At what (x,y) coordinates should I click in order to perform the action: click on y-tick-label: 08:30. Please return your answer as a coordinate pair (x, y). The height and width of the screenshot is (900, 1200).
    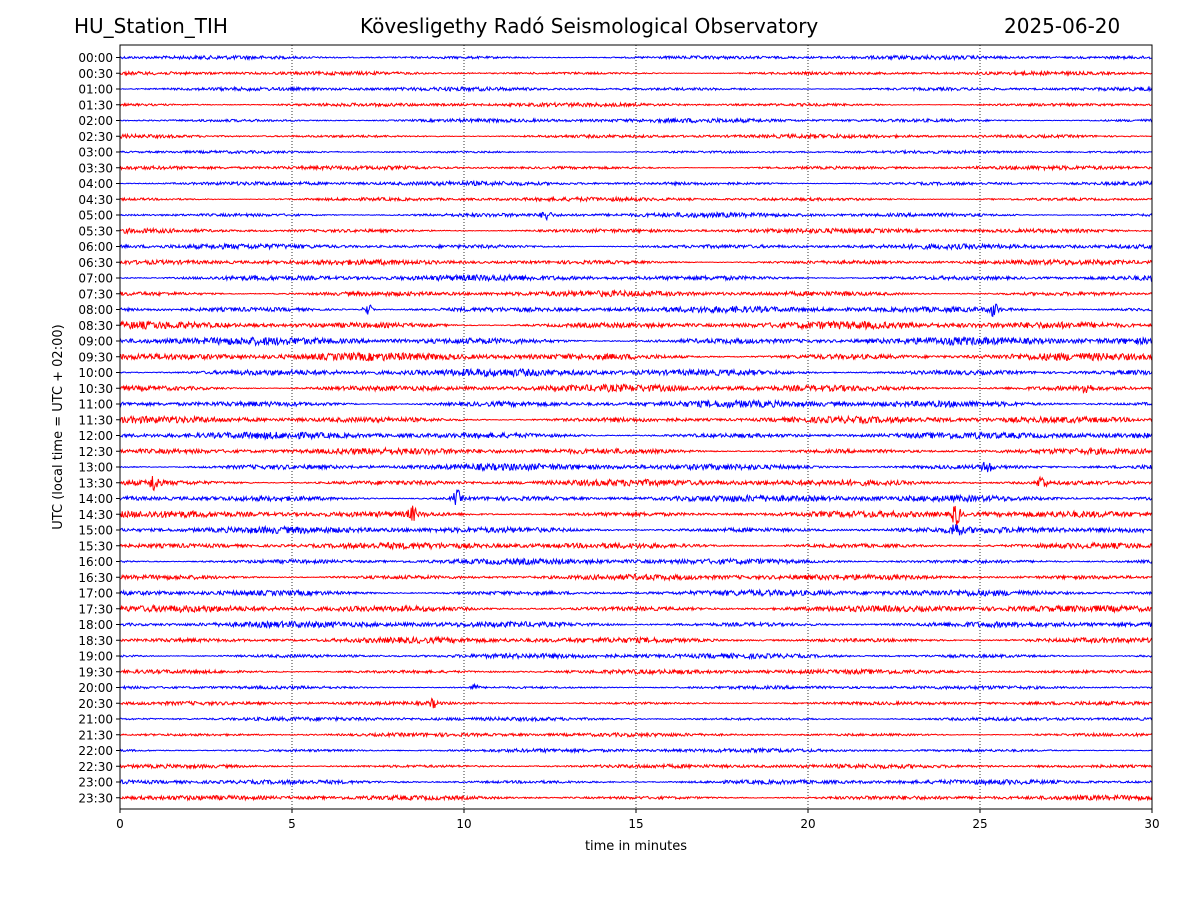
    Looking at the image, I should click on (95, 326).